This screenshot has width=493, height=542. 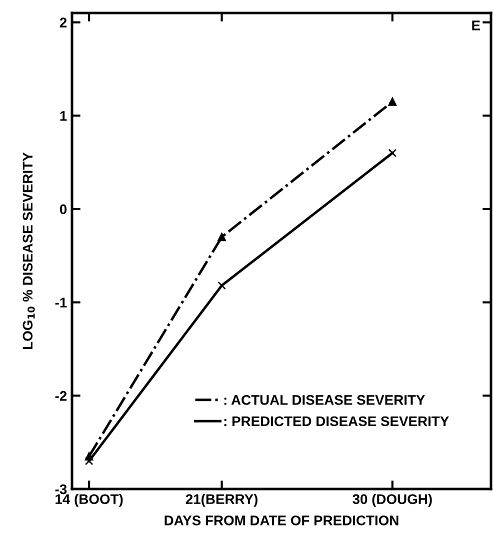 I want to click on y-axis-title: LOG$_{10}$ % DISEASE SEVERITY, so click(x=28, y=250).